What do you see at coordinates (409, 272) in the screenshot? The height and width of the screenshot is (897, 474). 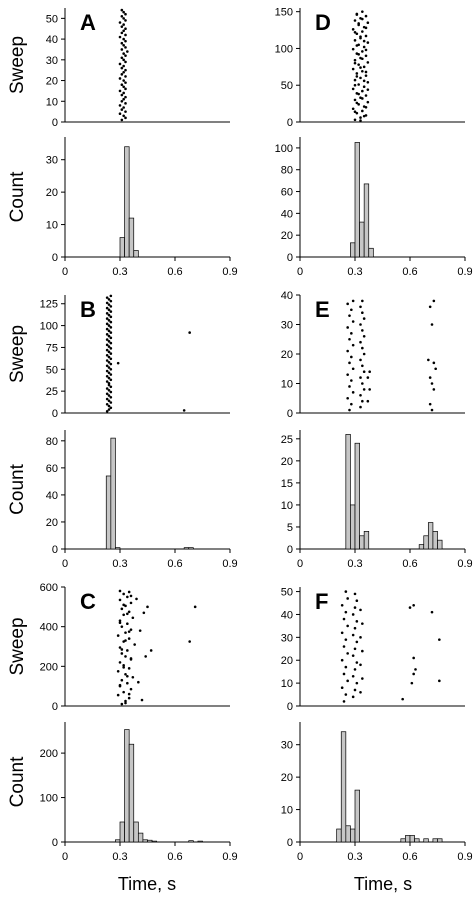 I see `panel-d-histogram-x-tick-label: 0.6` at bounding box center [409, 272].